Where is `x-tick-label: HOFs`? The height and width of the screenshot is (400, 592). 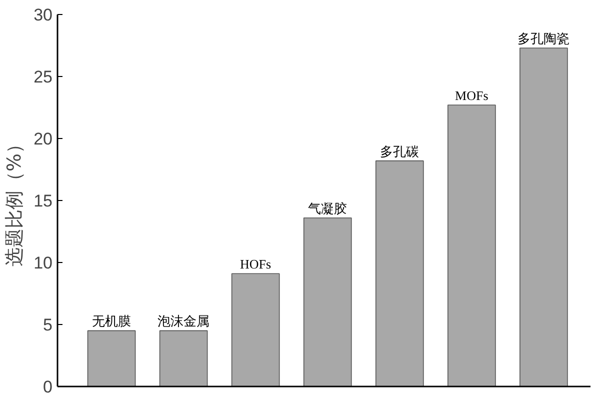
x-tick-label: HOFs is located at coordinates (256, 264).